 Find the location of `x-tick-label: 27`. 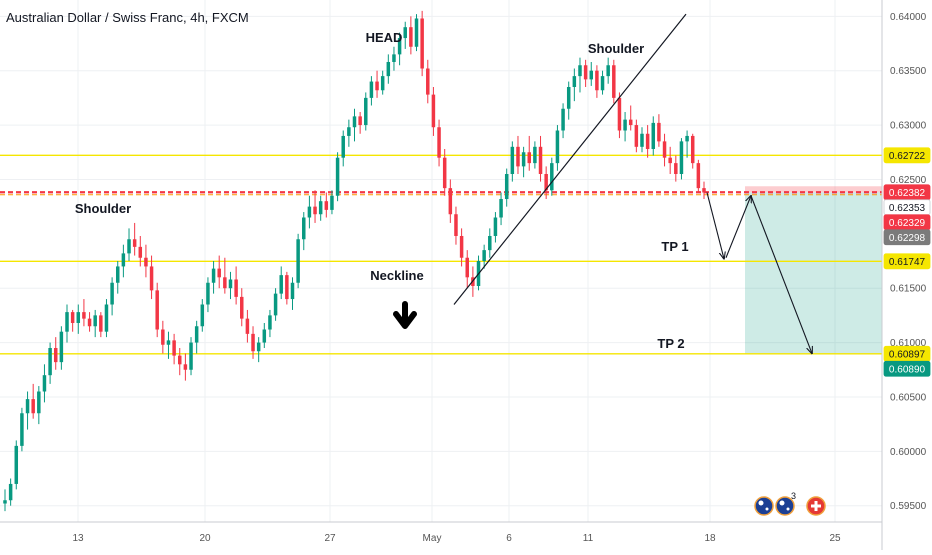

x-tick-label: 27 is located at coordinates (330, 538).